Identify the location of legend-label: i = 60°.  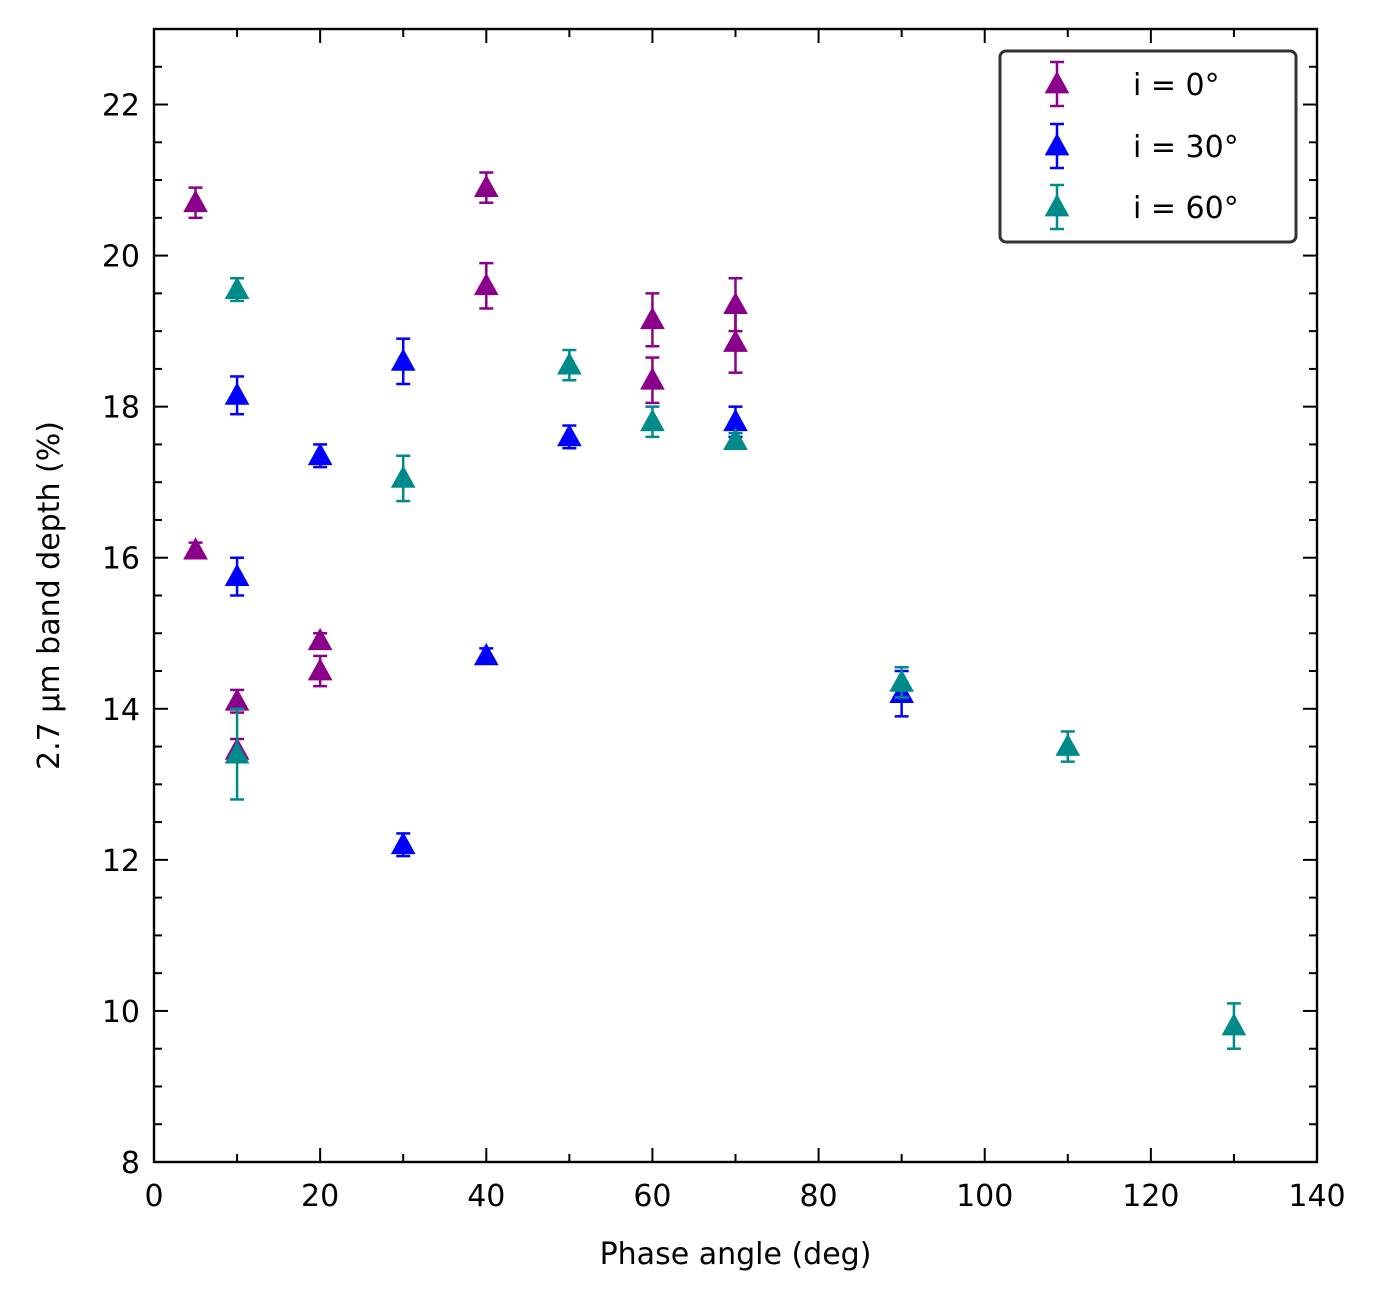
(1186, 208).